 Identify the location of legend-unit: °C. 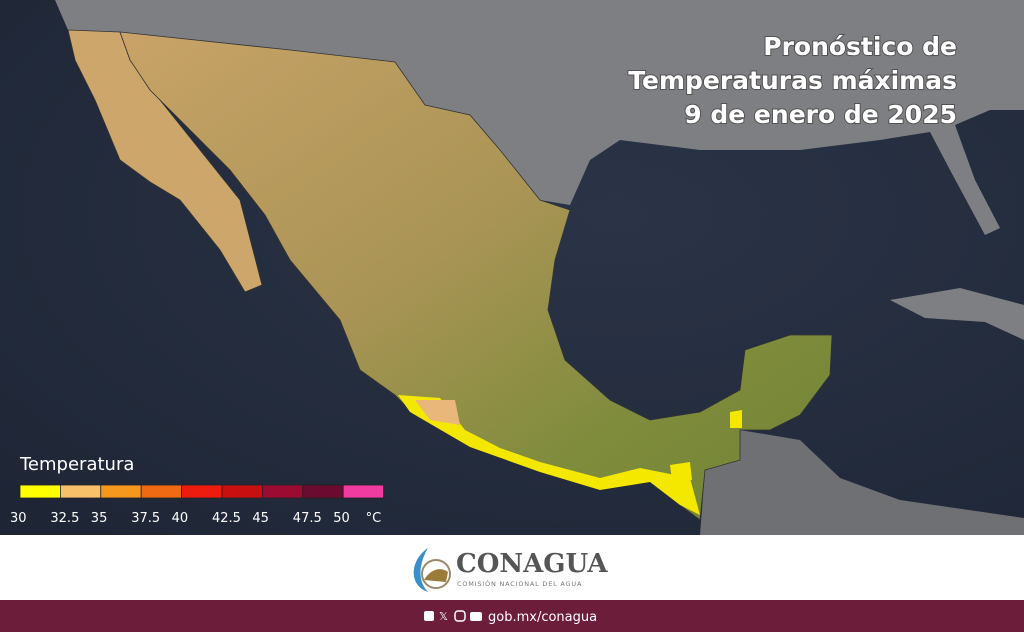
(374, 518).